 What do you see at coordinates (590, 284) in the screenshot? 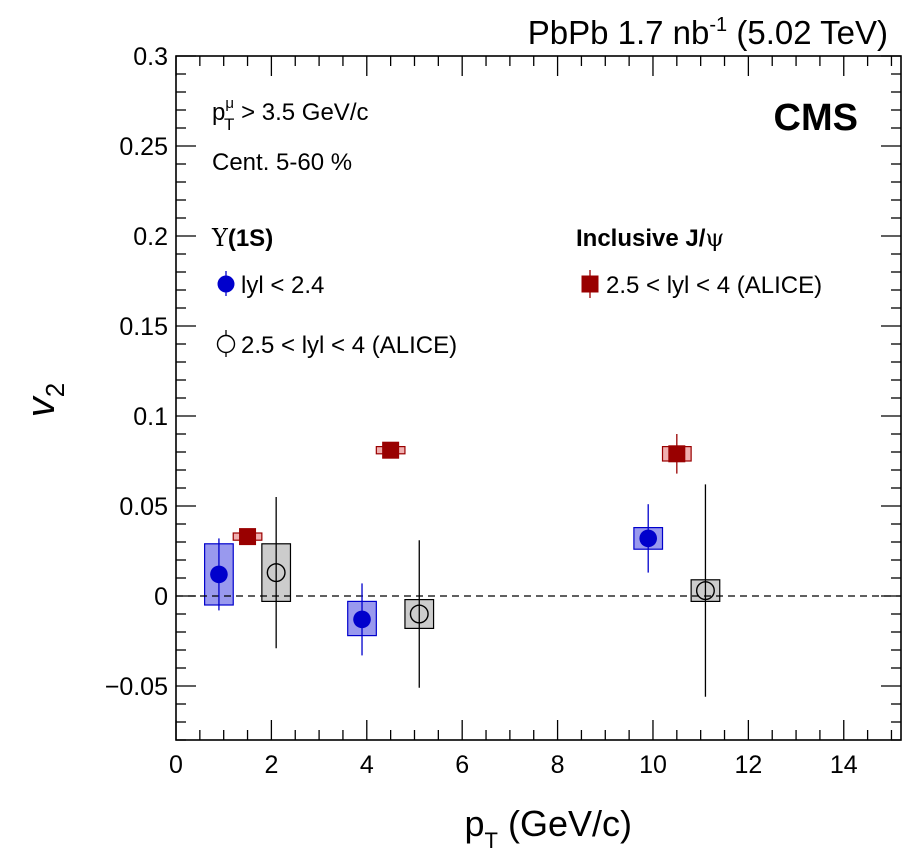
I see `legend-alice-jpsi-marker` at bounding box center [590, 284].